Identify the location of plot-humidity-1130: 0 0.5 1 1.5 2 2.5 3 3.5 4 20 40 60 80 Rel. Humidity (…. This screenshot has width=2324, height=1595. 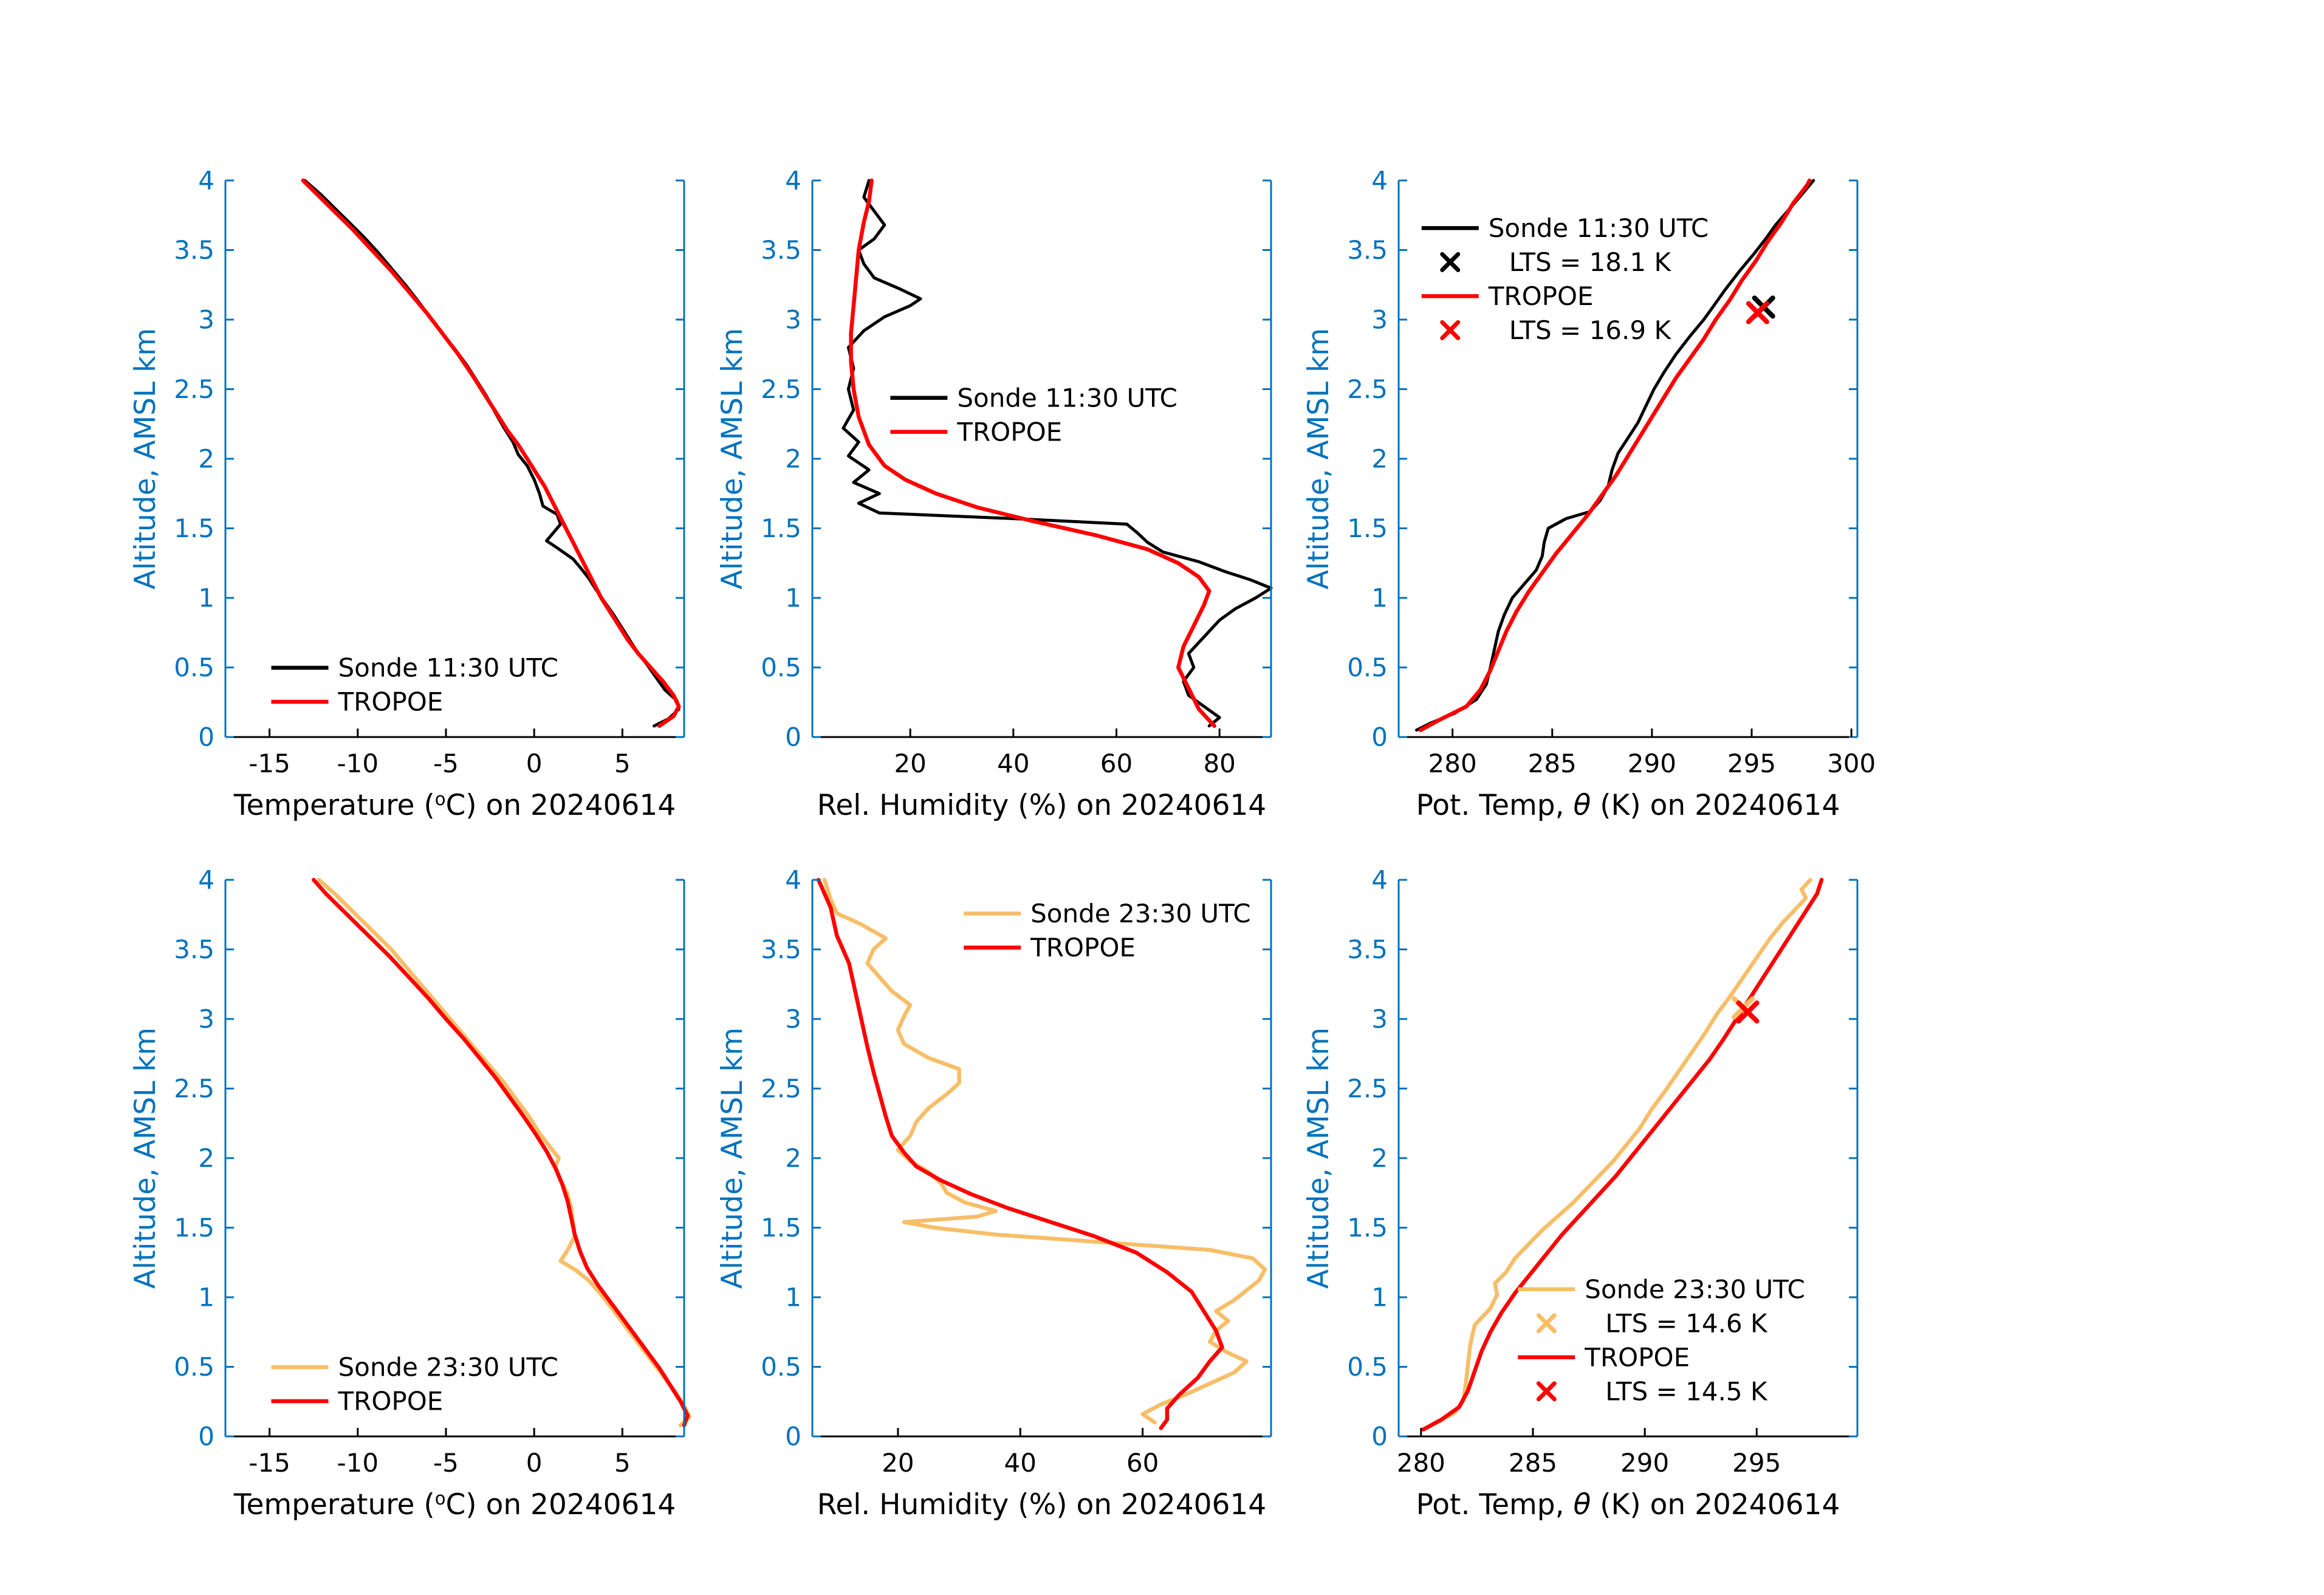
(994, 494).